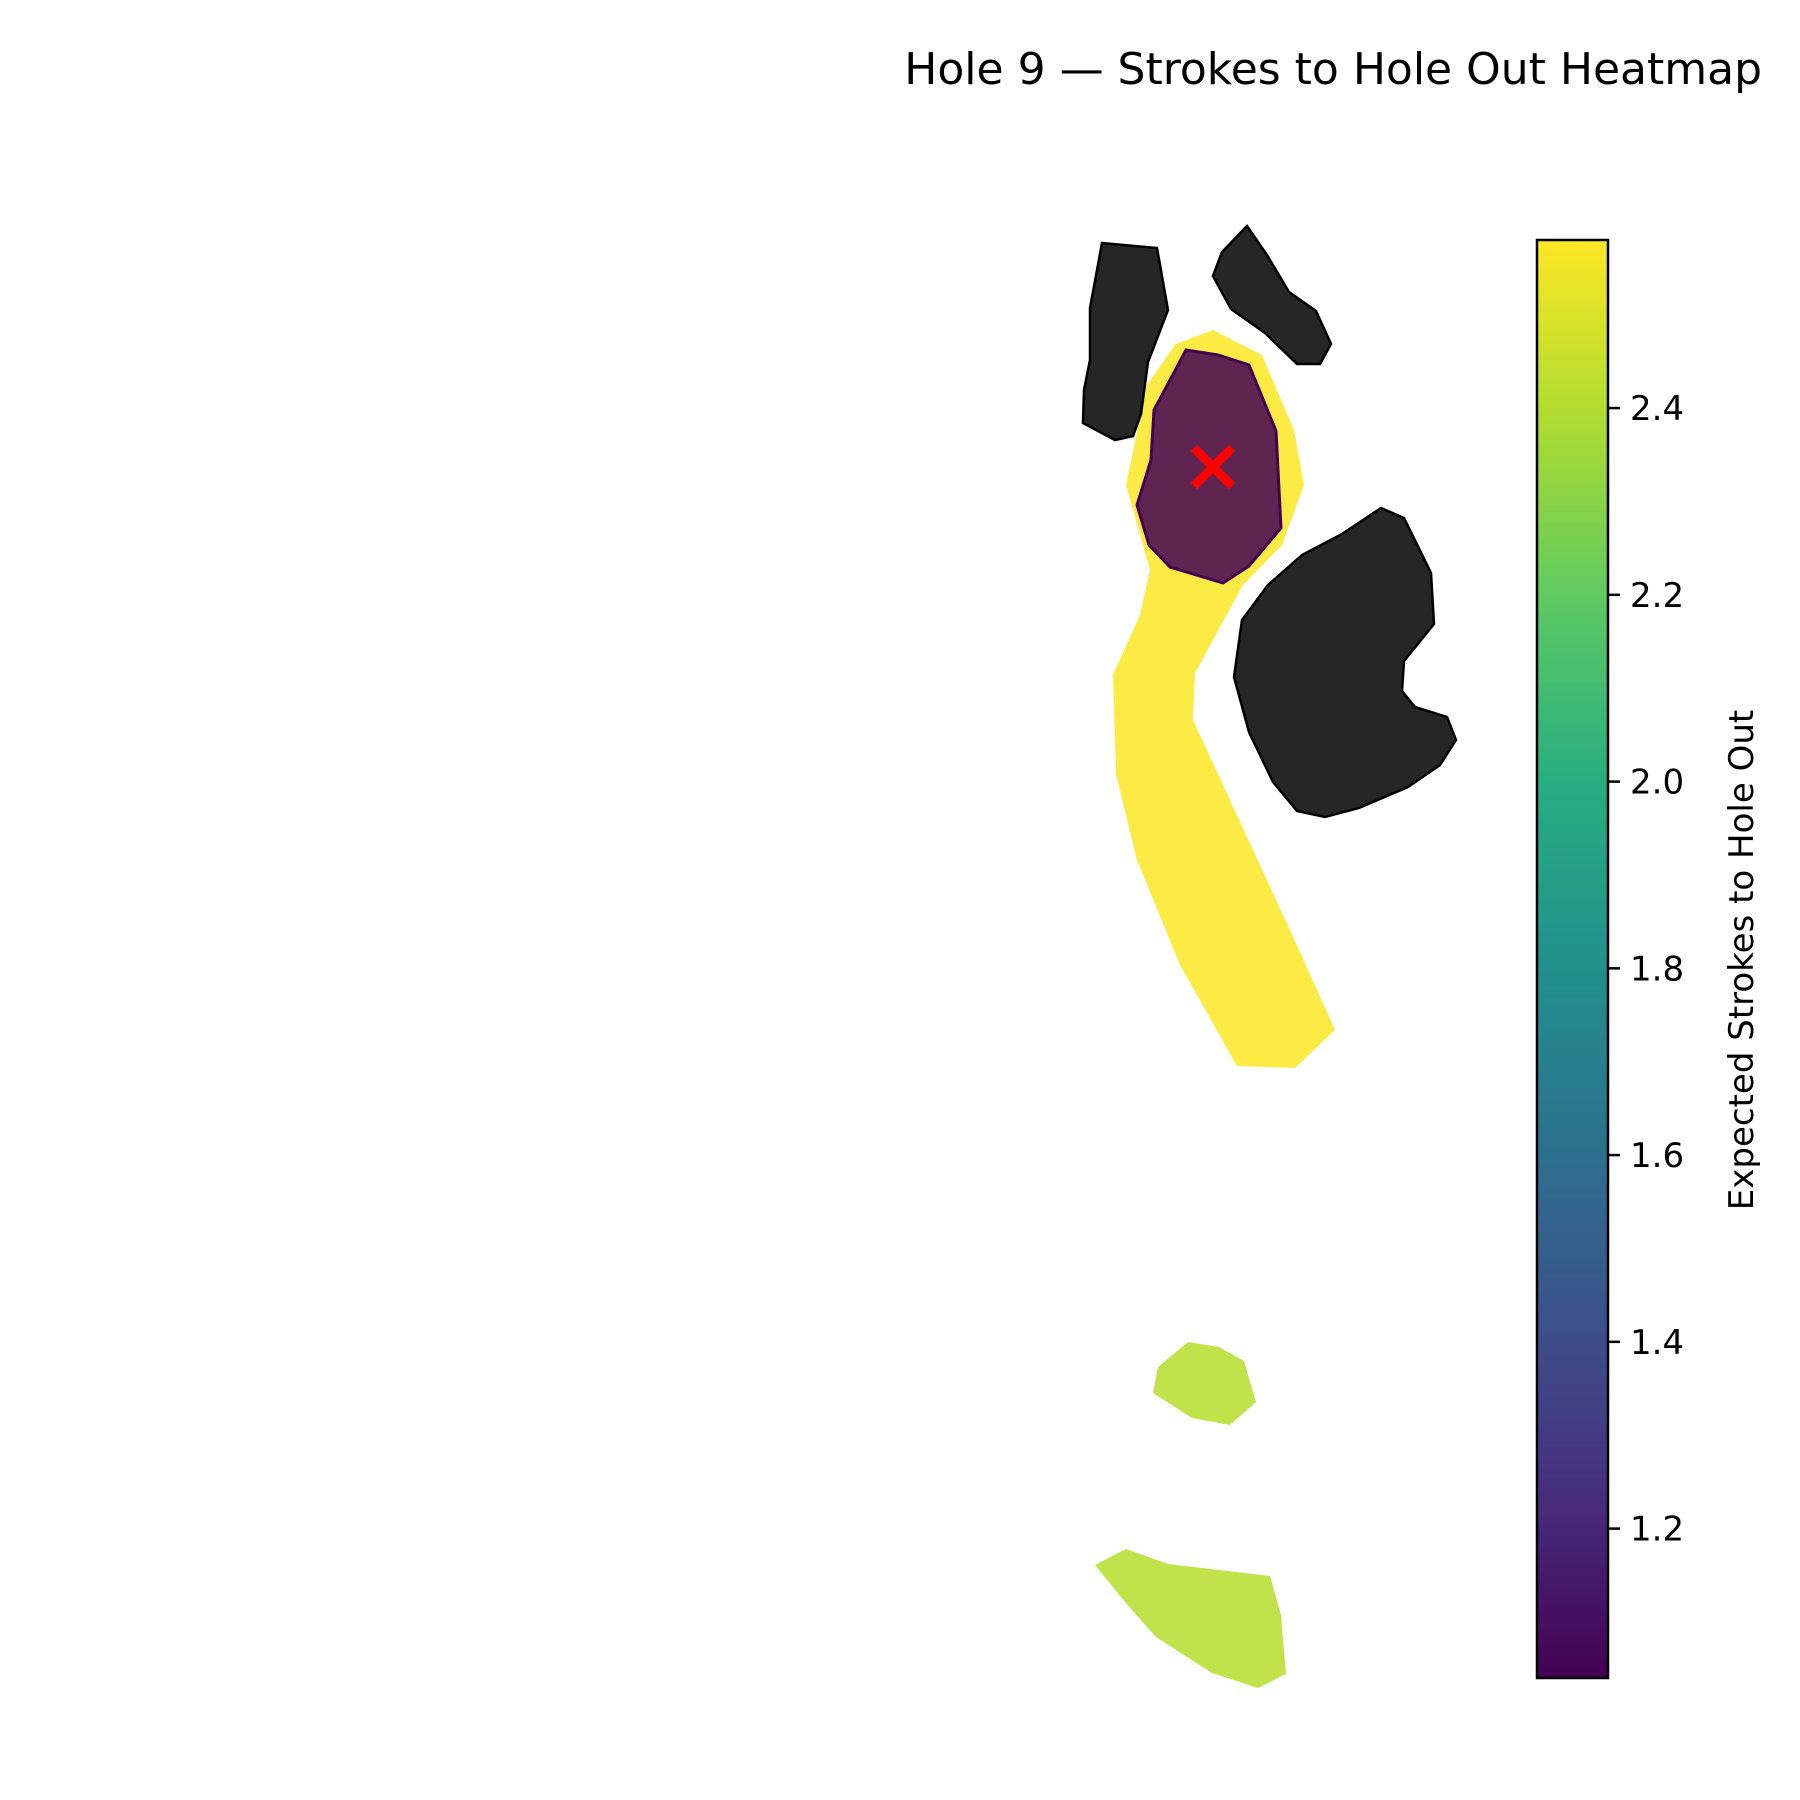  What do you see at coordinates (1657, 783) in the screenshot?
I see `colorbar-tick-label: 2.0` at bounding box center [1657, 783].